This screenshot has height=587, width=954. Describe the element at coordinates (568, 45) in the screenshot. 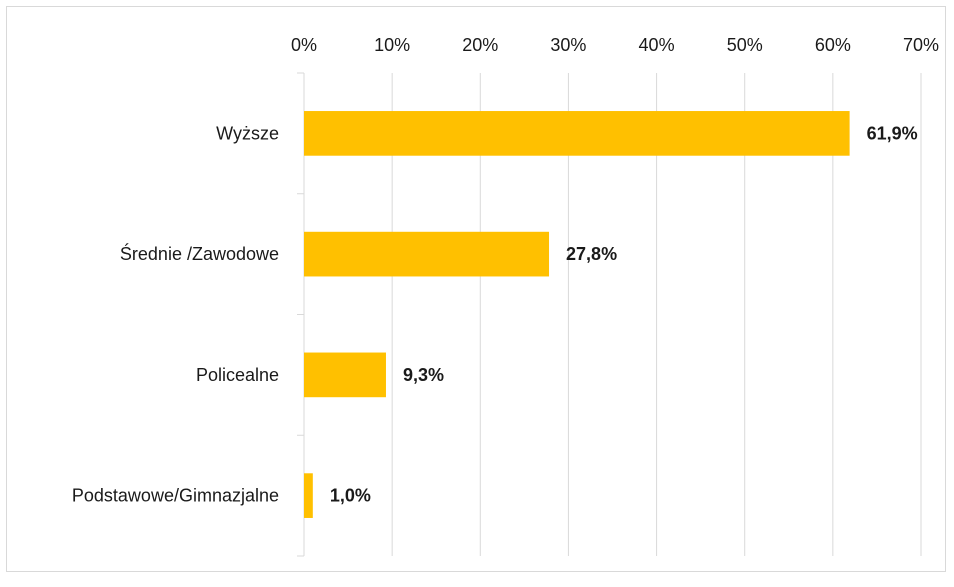

I see `x-tick-label: 30%` at that location.